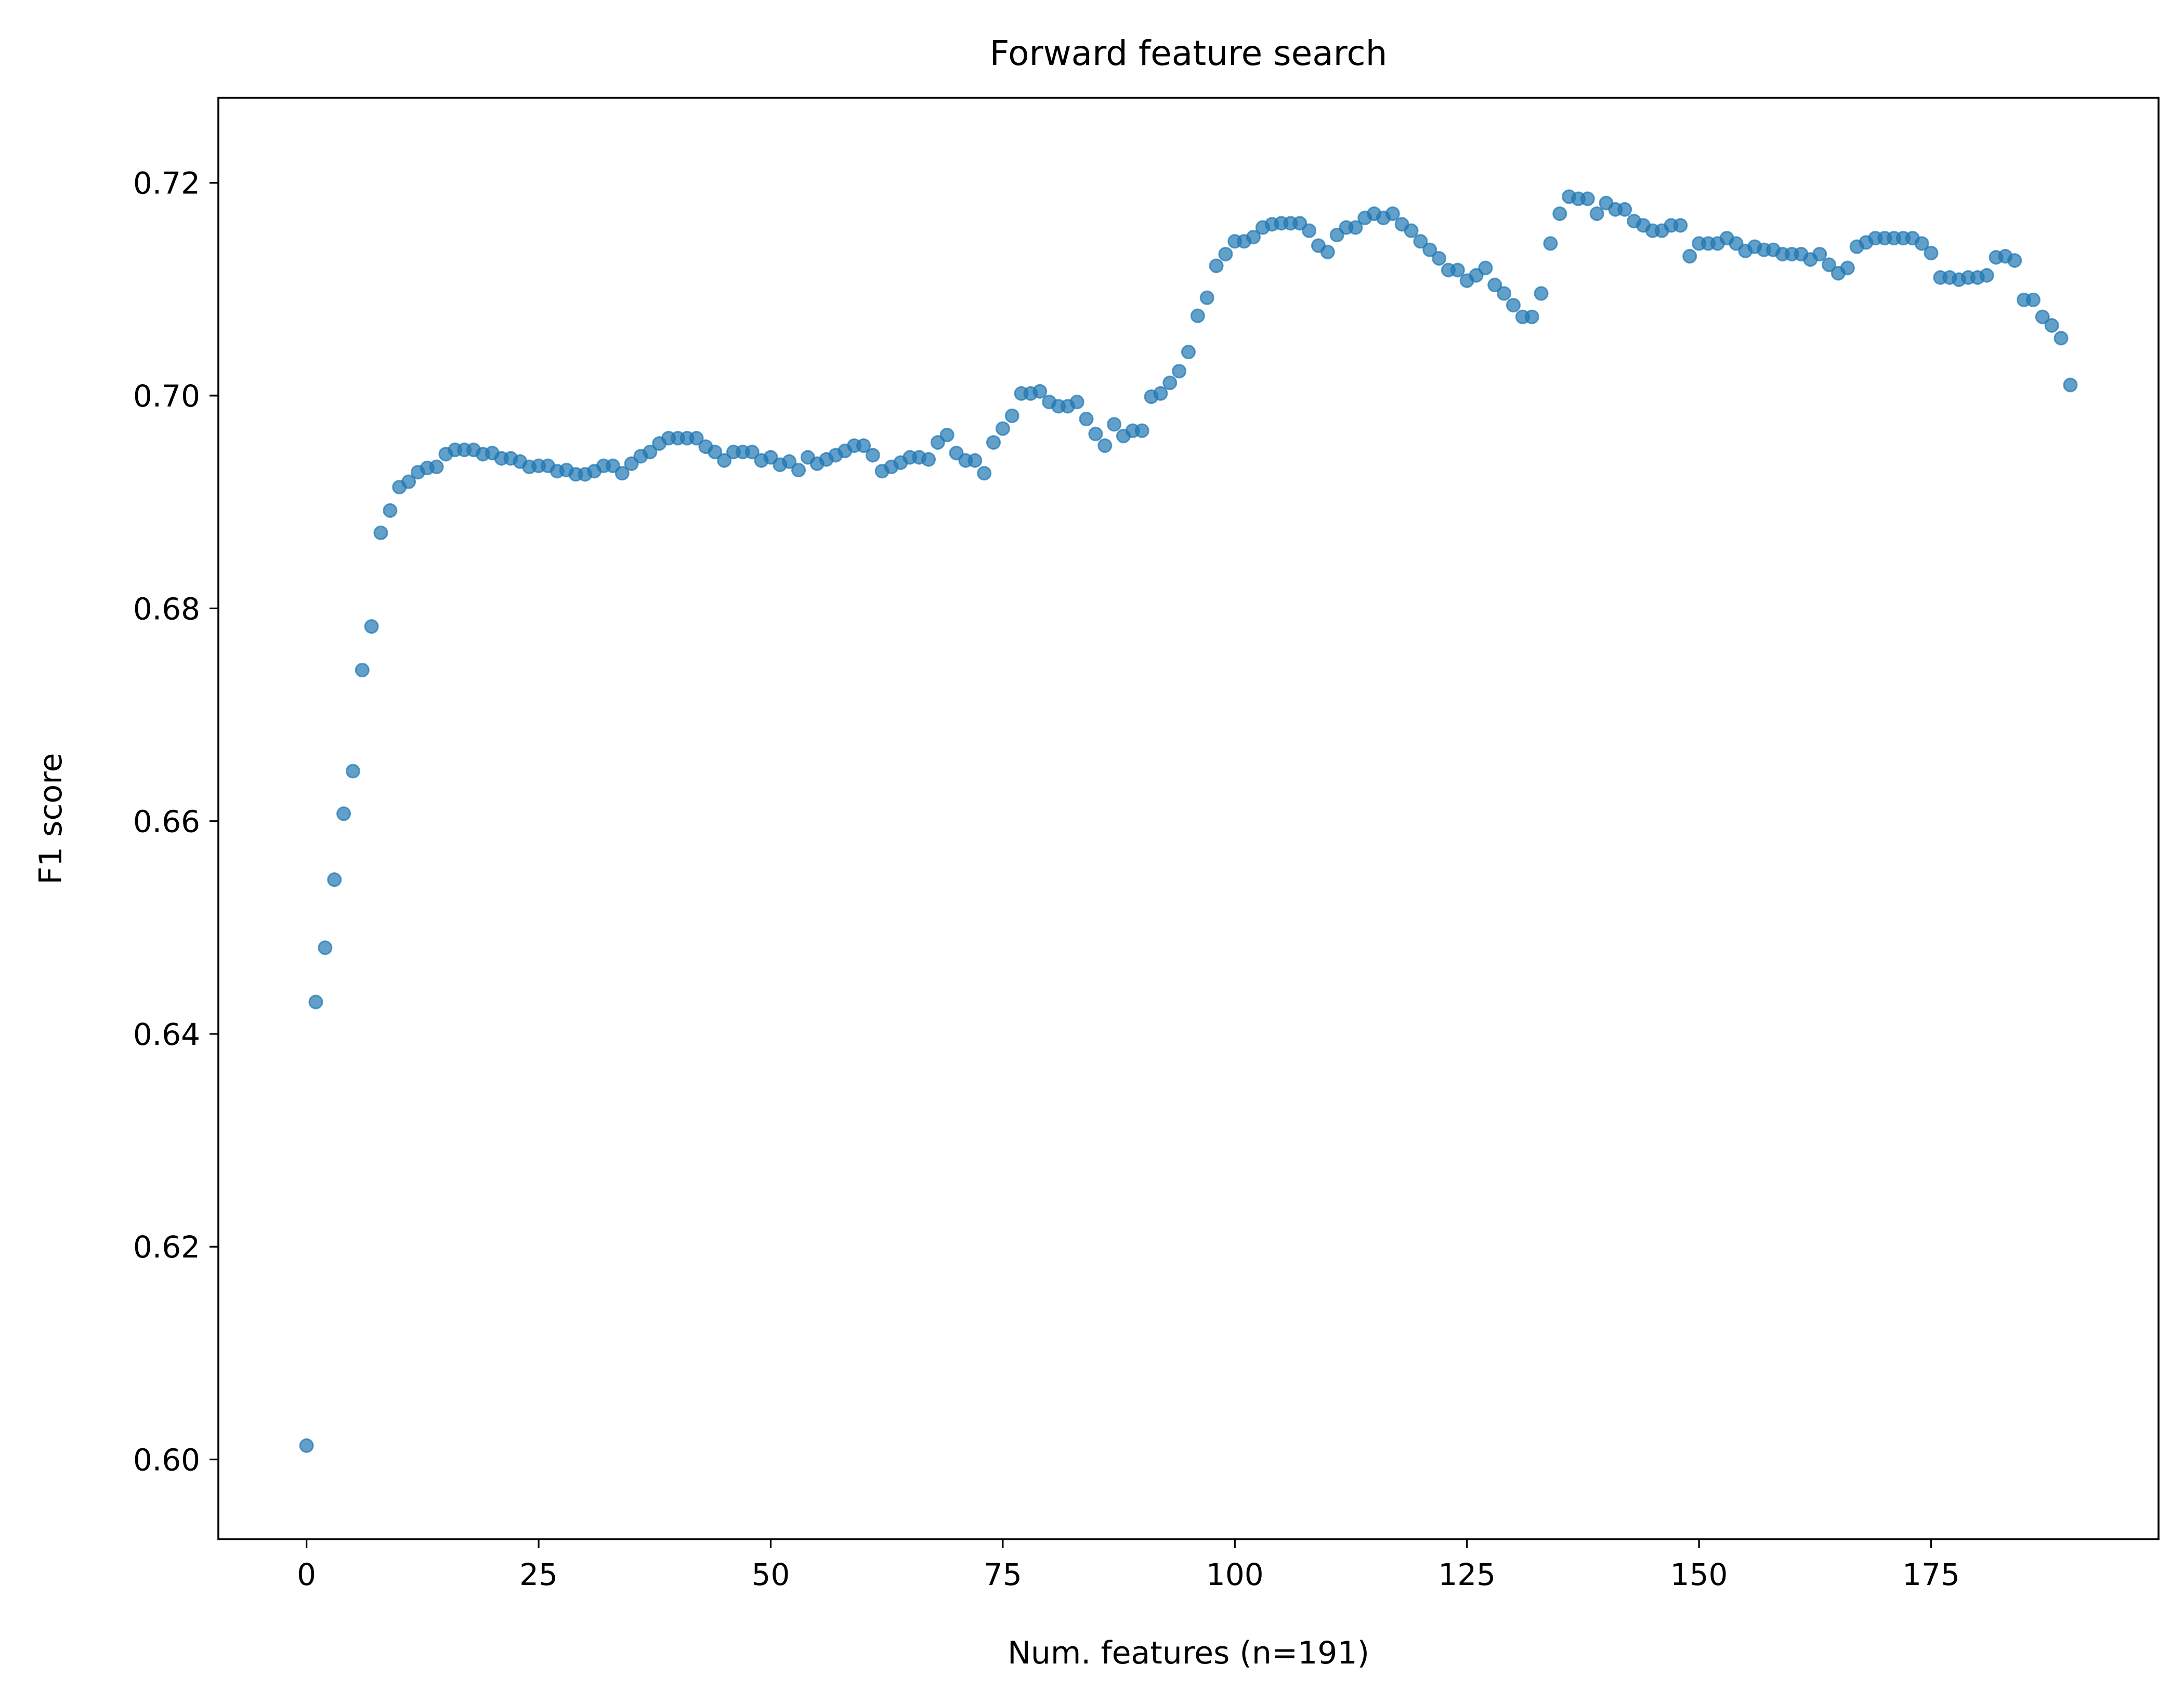 Image resolution: width=2184 pixels, height=1703 pixels. Describe the element at coordinates (1467, 1575) in the screenshot. I see `x-tick-label: 125` at that location.